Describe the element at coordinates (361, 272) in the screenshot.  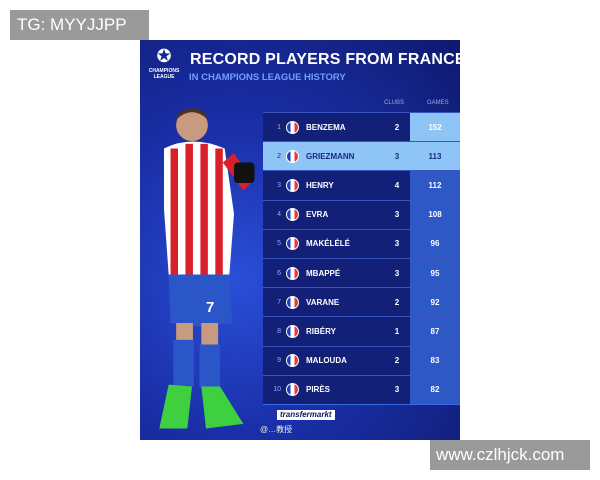
I see `table-row: 6 MBAPPÉ 3 95` at that location.